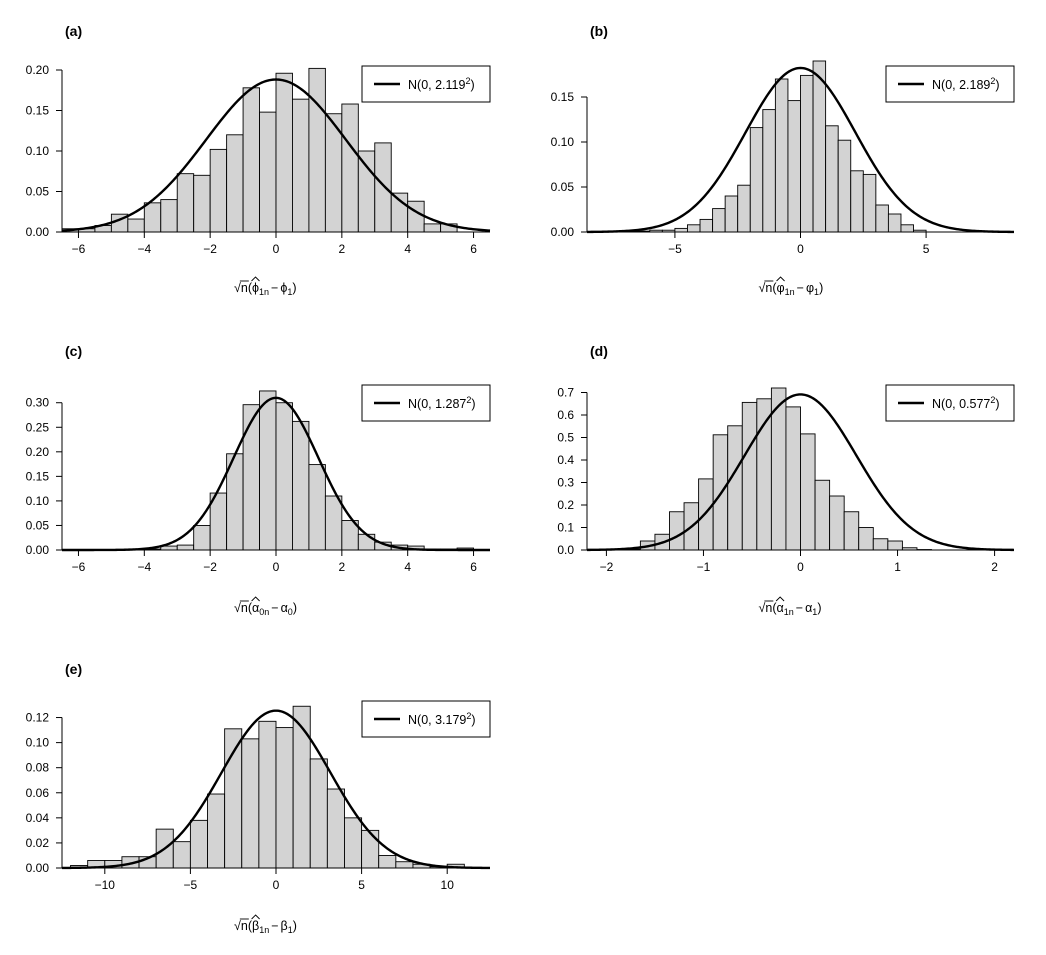 The image size is (1046, 955). What do you see at coordinates (284, 926) in the screenshot?
I see `parameter-symbol: β` at bounding box center [284, 926].